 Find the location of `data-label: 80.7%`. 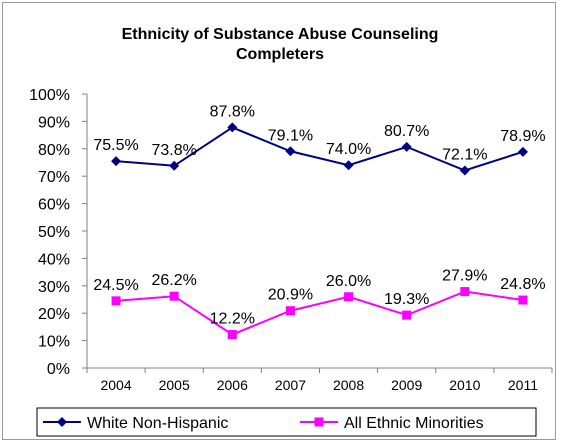

data-label: 80.7% is located at coordinates (406, 131).